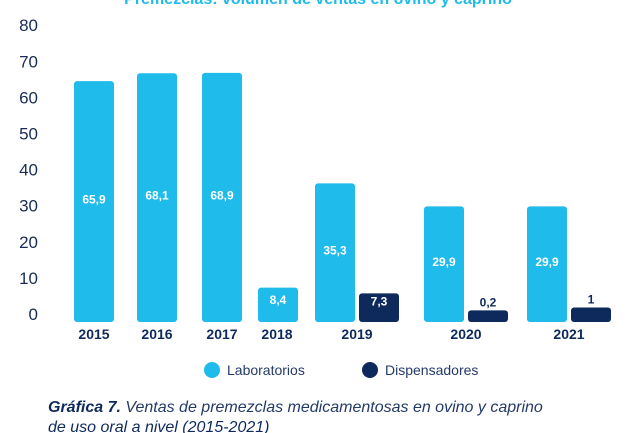 The height and width of the screenshot is (433, 634). Describe the element at coordinates (266, 370) in the screenshot. I see `legend-label: Laboratorios` at that location.